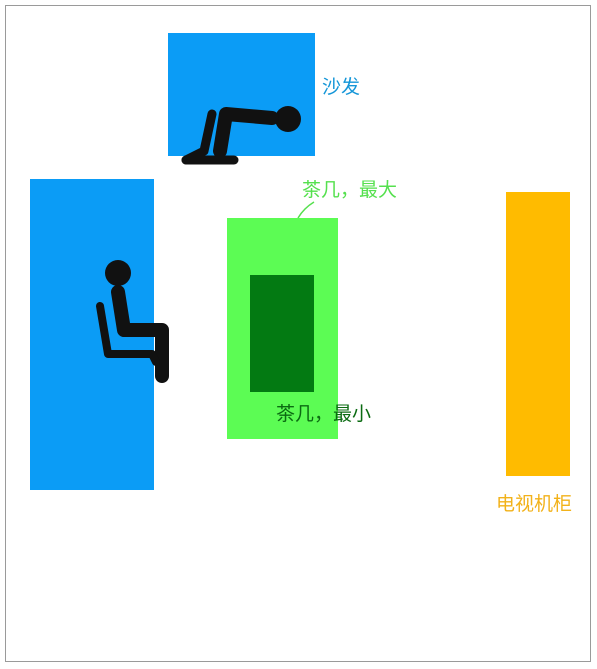 This screenshot has width=597, height=669. Describe the element at coordinates (241, 94) in the screenshot. I see `sofa-top-block` at that location.